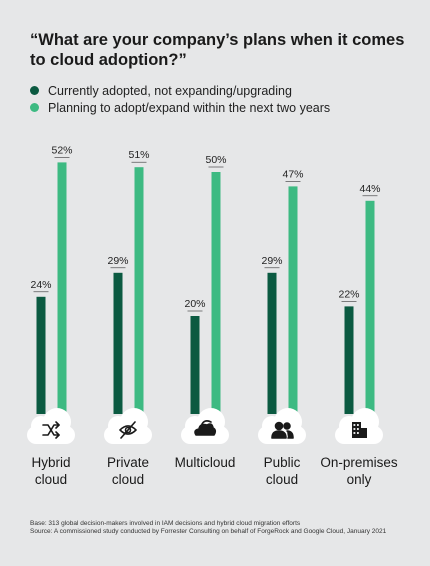  What do you see at coordinates (40, 285) in the screenshot?
I see `bar-value-label: 24%` at bounding box center [40, 285].